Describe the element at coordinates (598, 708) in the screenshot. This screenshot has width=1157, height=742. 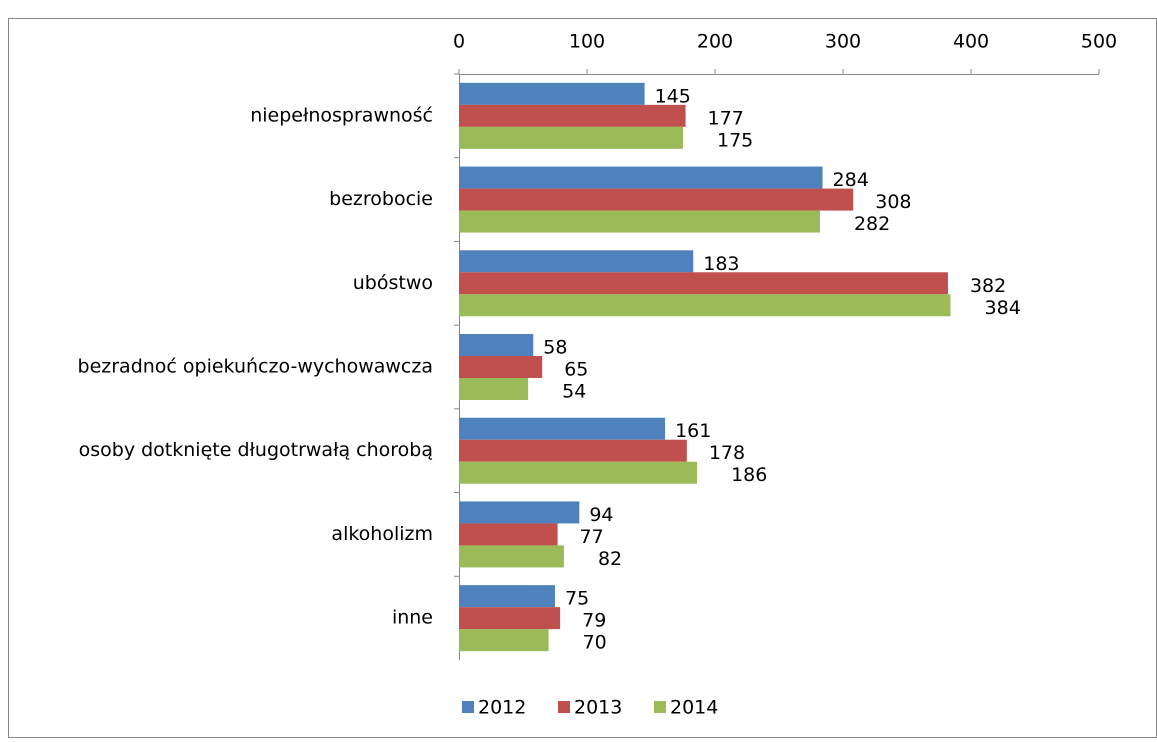
I see `legend-label: 2013` at that location.